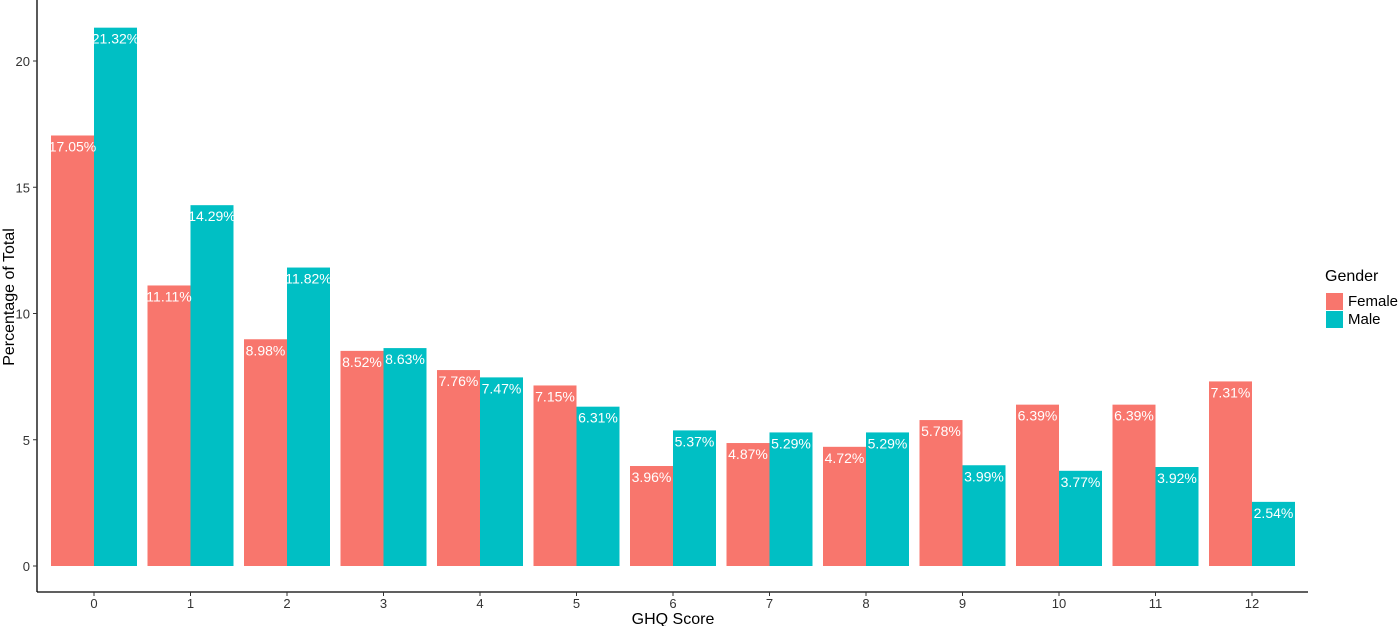  I want to click on x-tick-label: 4, so click(479, 603).